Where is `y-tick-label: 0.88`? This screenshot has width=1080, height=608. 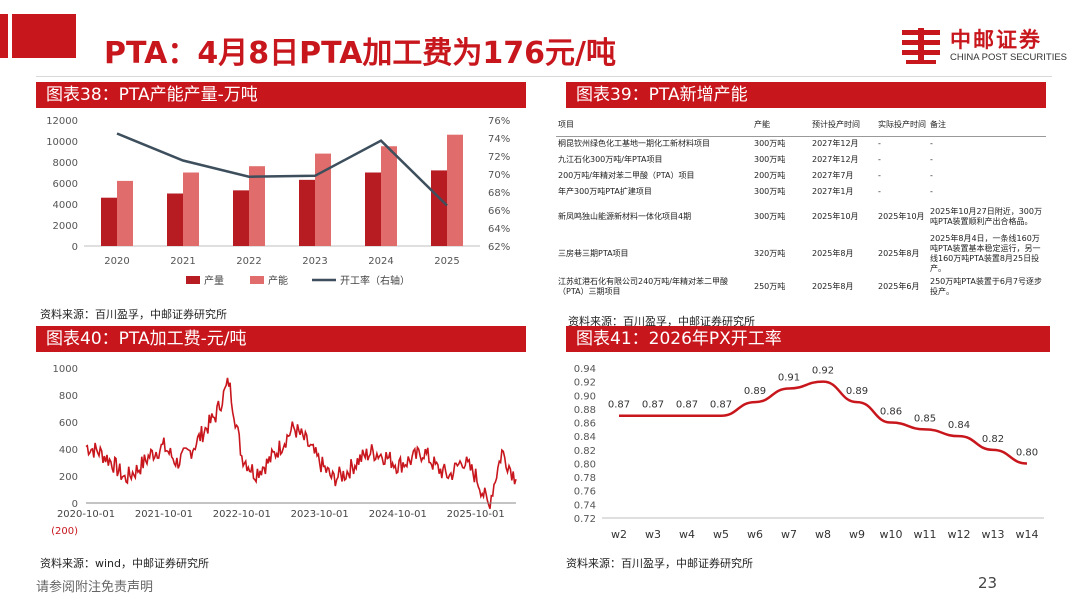 y-tick-label: 0.88 is located at coordinates (585, 410).